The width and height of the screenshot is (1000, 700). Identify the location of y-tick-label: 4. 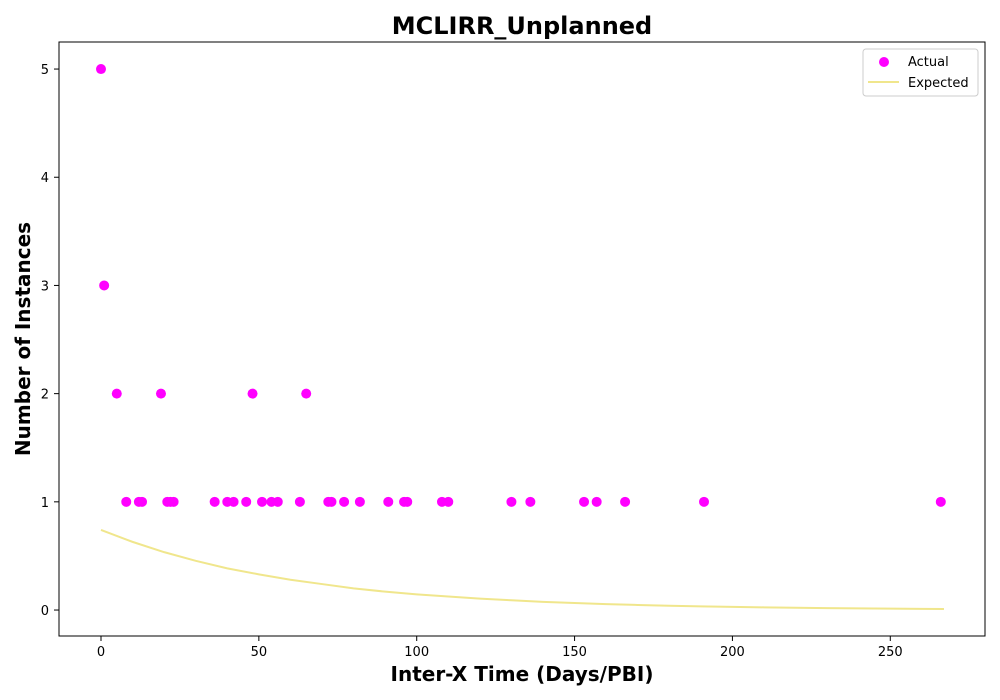
(45, 178).